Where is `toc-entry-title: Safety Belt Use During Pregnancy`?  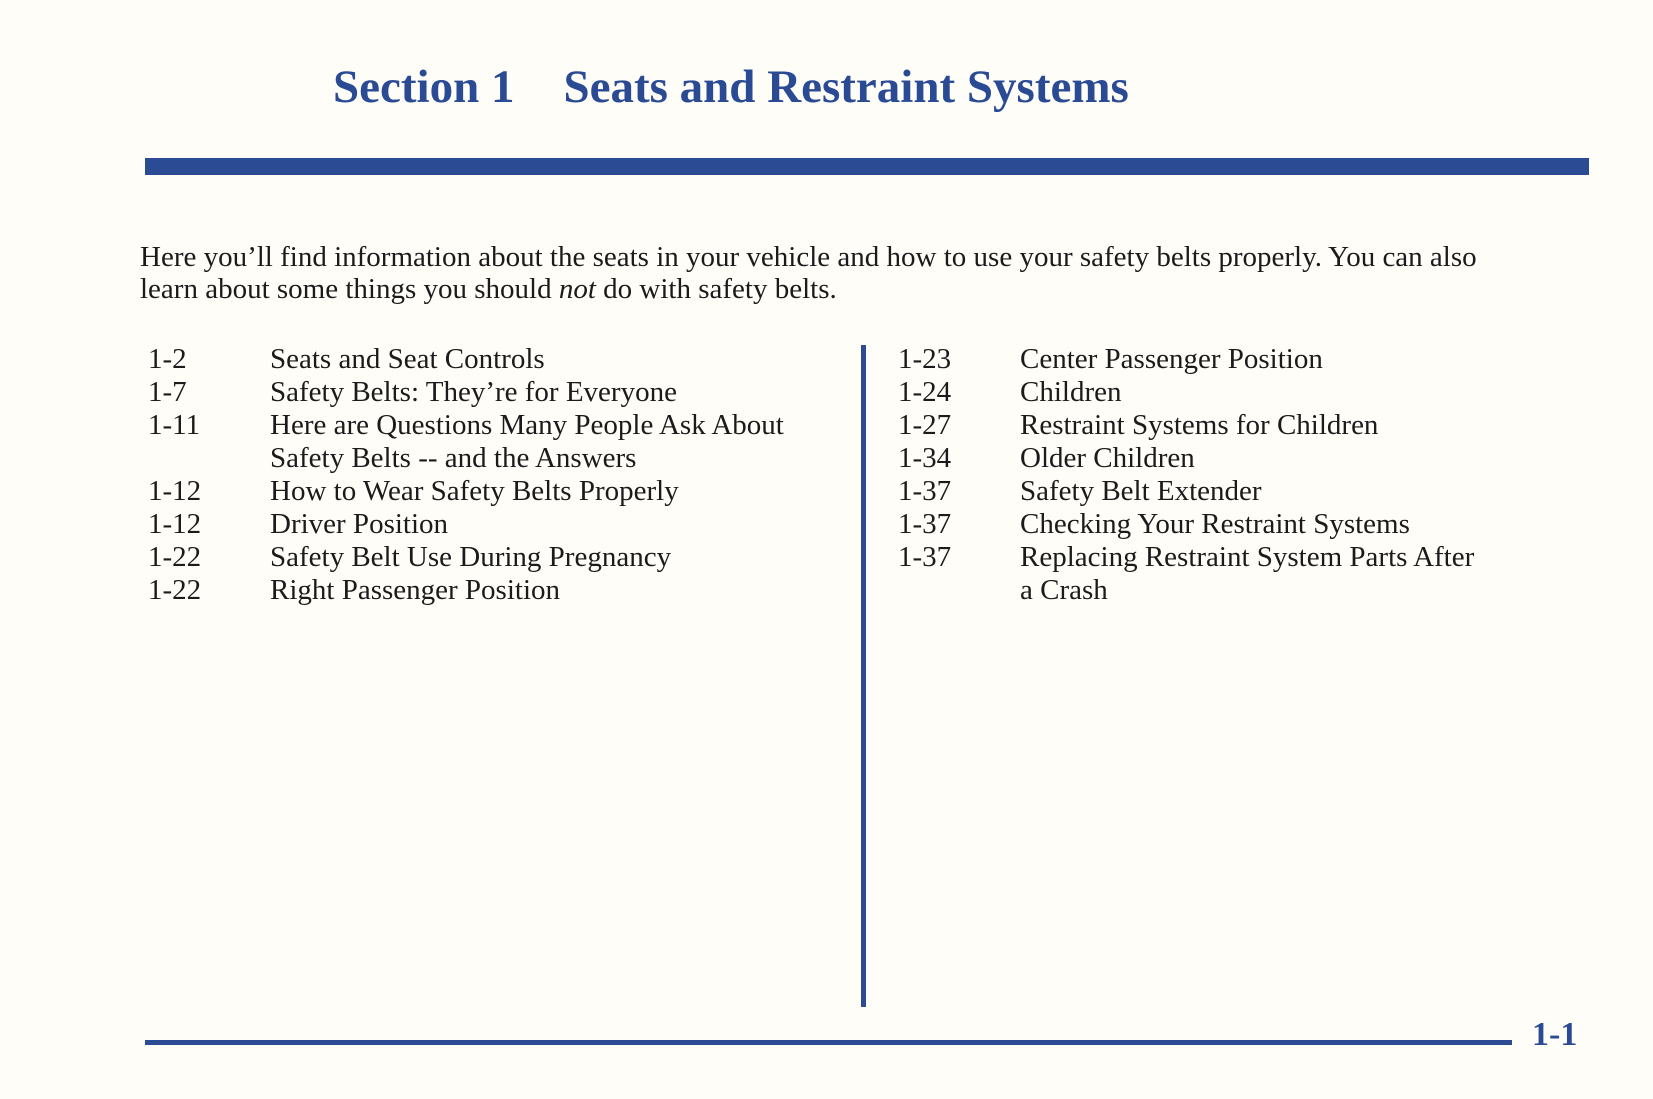 toc-entry-title: Safety Belt Use During Pregnancy is located at coordinates (561, 557).